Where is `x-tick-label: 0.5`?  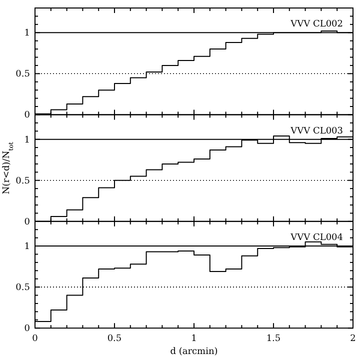
x-tick-label: 0.5 is located at coordinates (114, 339).